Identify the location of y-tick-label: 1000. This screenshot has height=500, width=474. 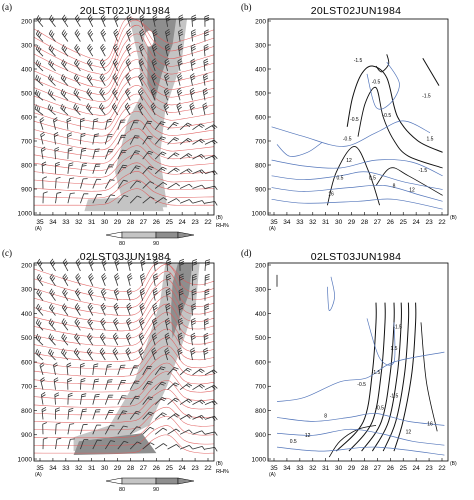
(259, 459).